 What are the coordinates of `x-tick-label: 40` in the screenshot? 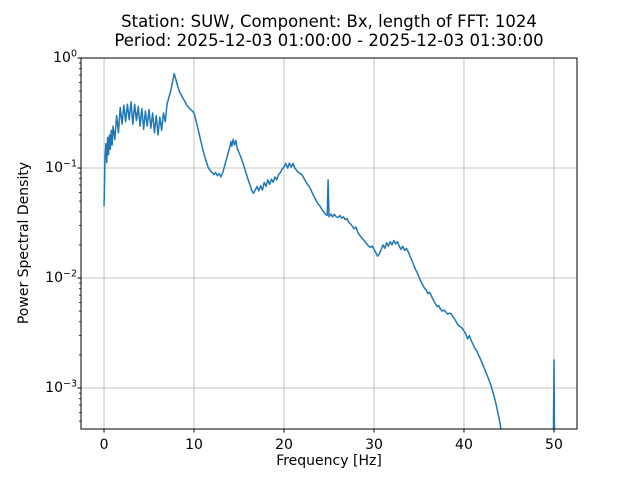 It's located at (464, 445).